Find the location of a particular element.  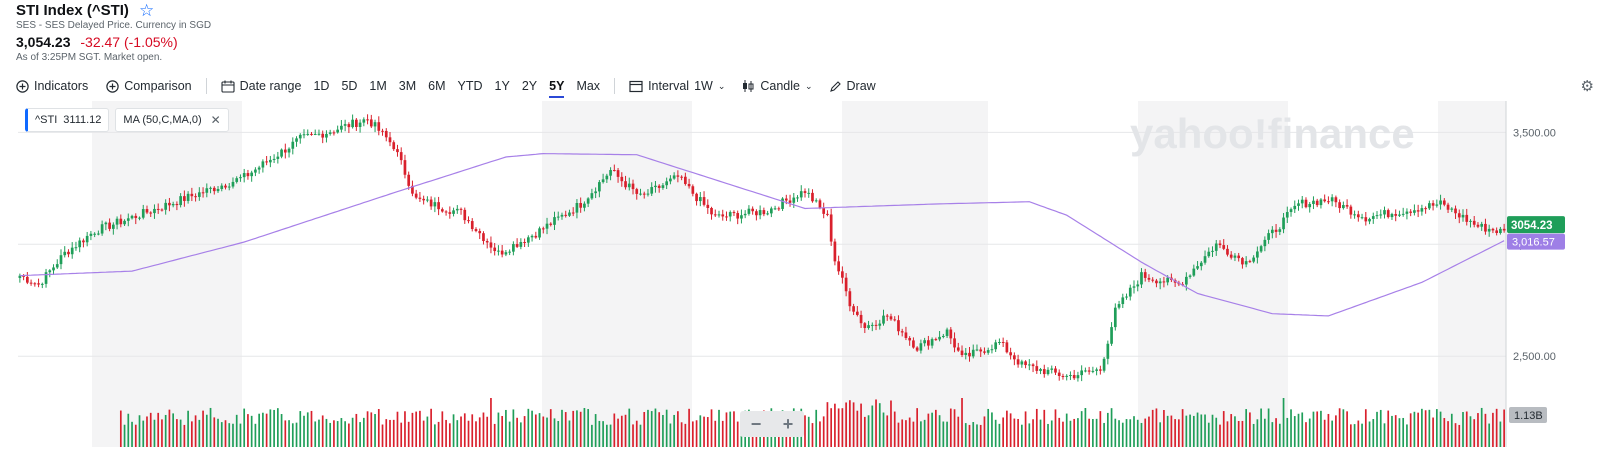

legend-symbol-chip: ^STI 3111.12 is located at coordinates (67, 120).